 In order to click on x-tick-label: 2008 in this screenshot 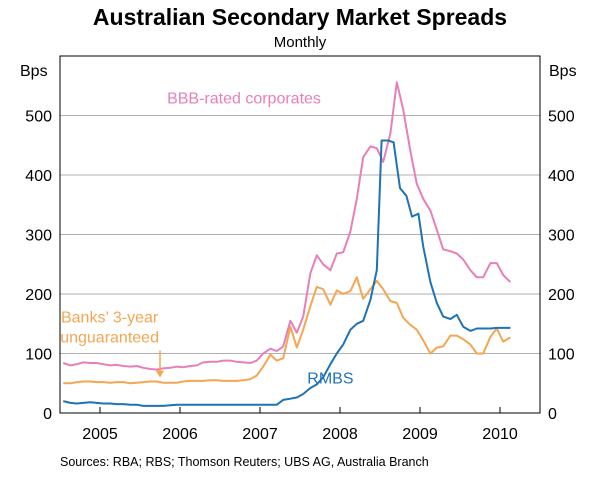, I will do `click(340, 434)`.